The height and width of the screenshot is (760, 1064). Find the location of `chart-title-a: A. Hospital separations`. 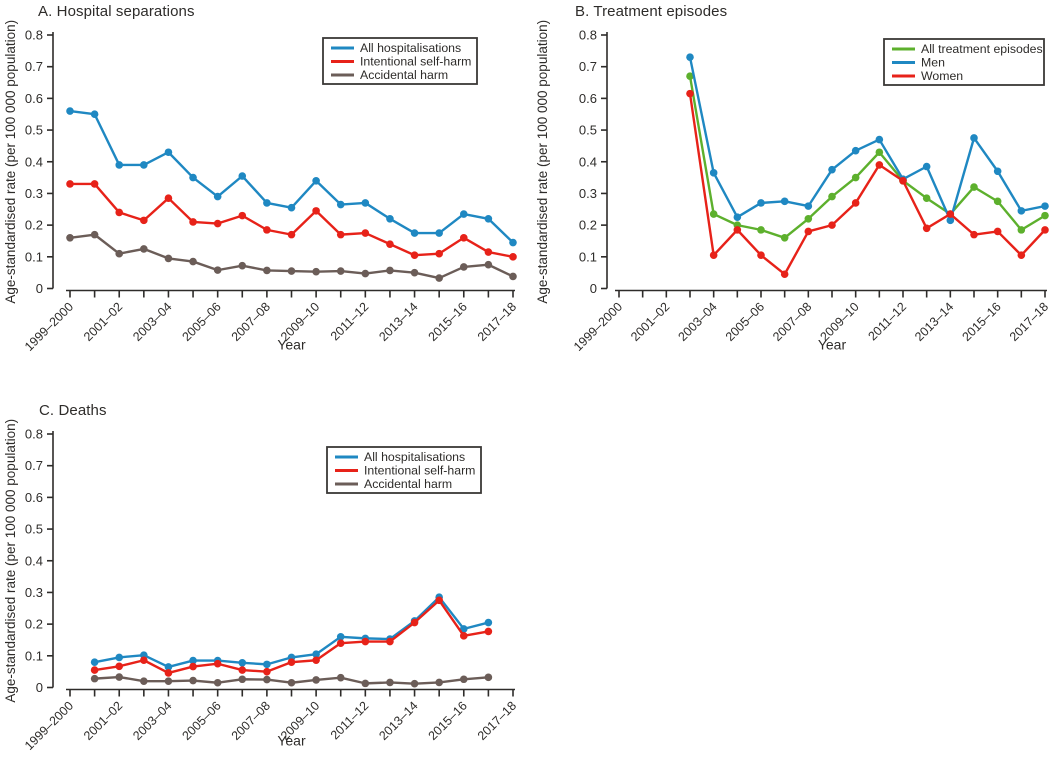

chart-title-a: A. Hospital separations is located at coordinates (116, 11).